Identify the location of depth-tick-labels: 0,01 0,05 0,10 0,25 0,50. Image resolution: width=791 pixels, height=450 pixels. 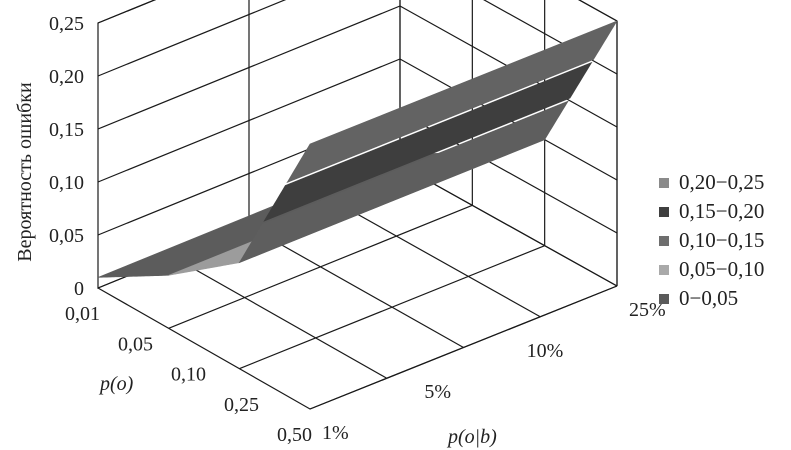
(188, 374).